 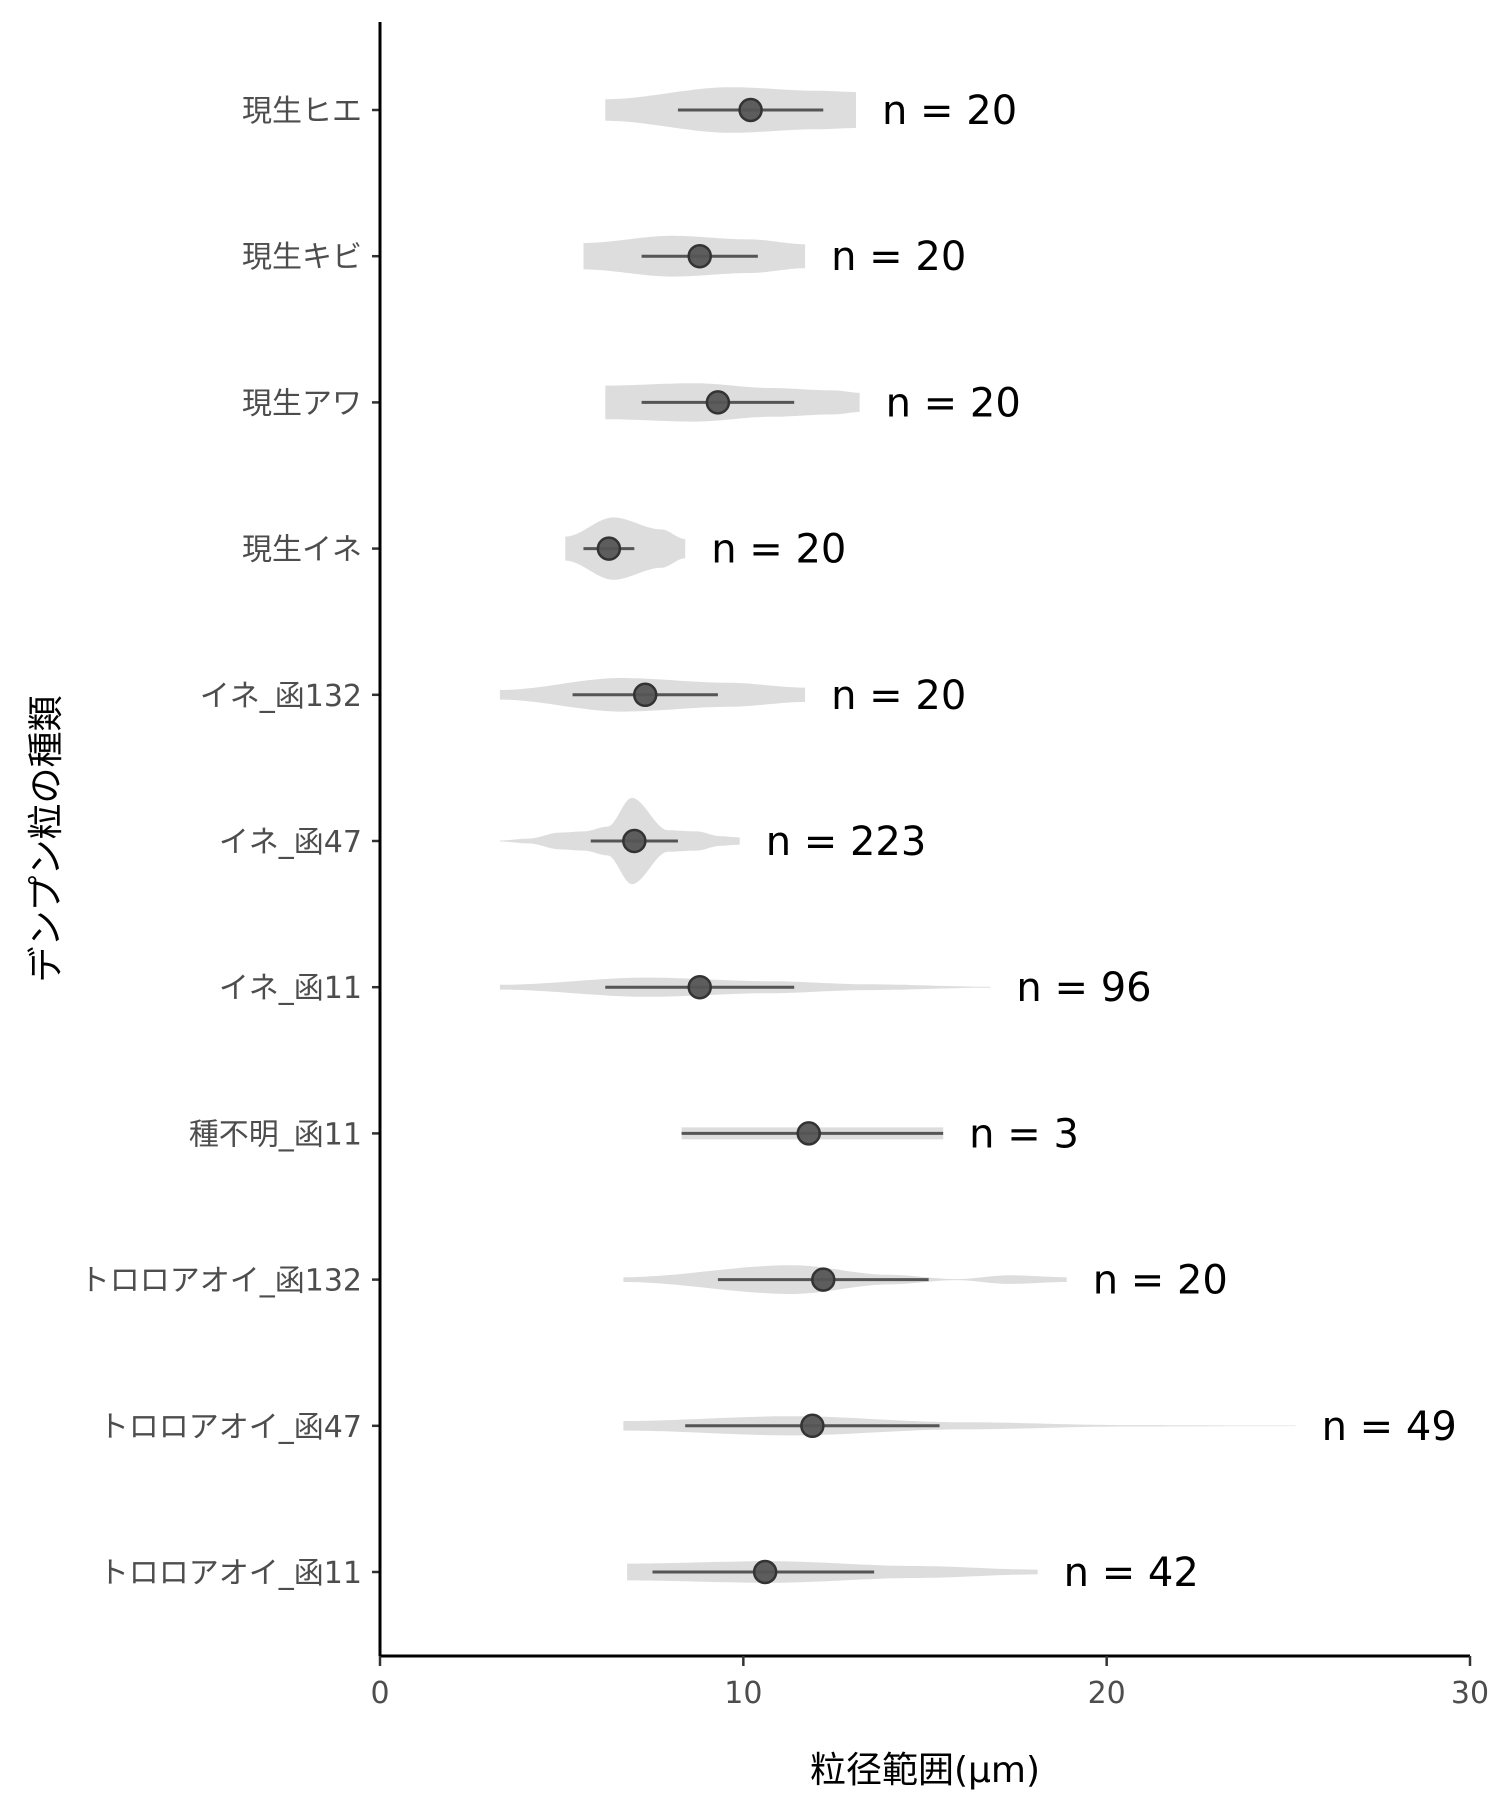 I want to click on n-label: n = 96, so click(x=1083, y=988).